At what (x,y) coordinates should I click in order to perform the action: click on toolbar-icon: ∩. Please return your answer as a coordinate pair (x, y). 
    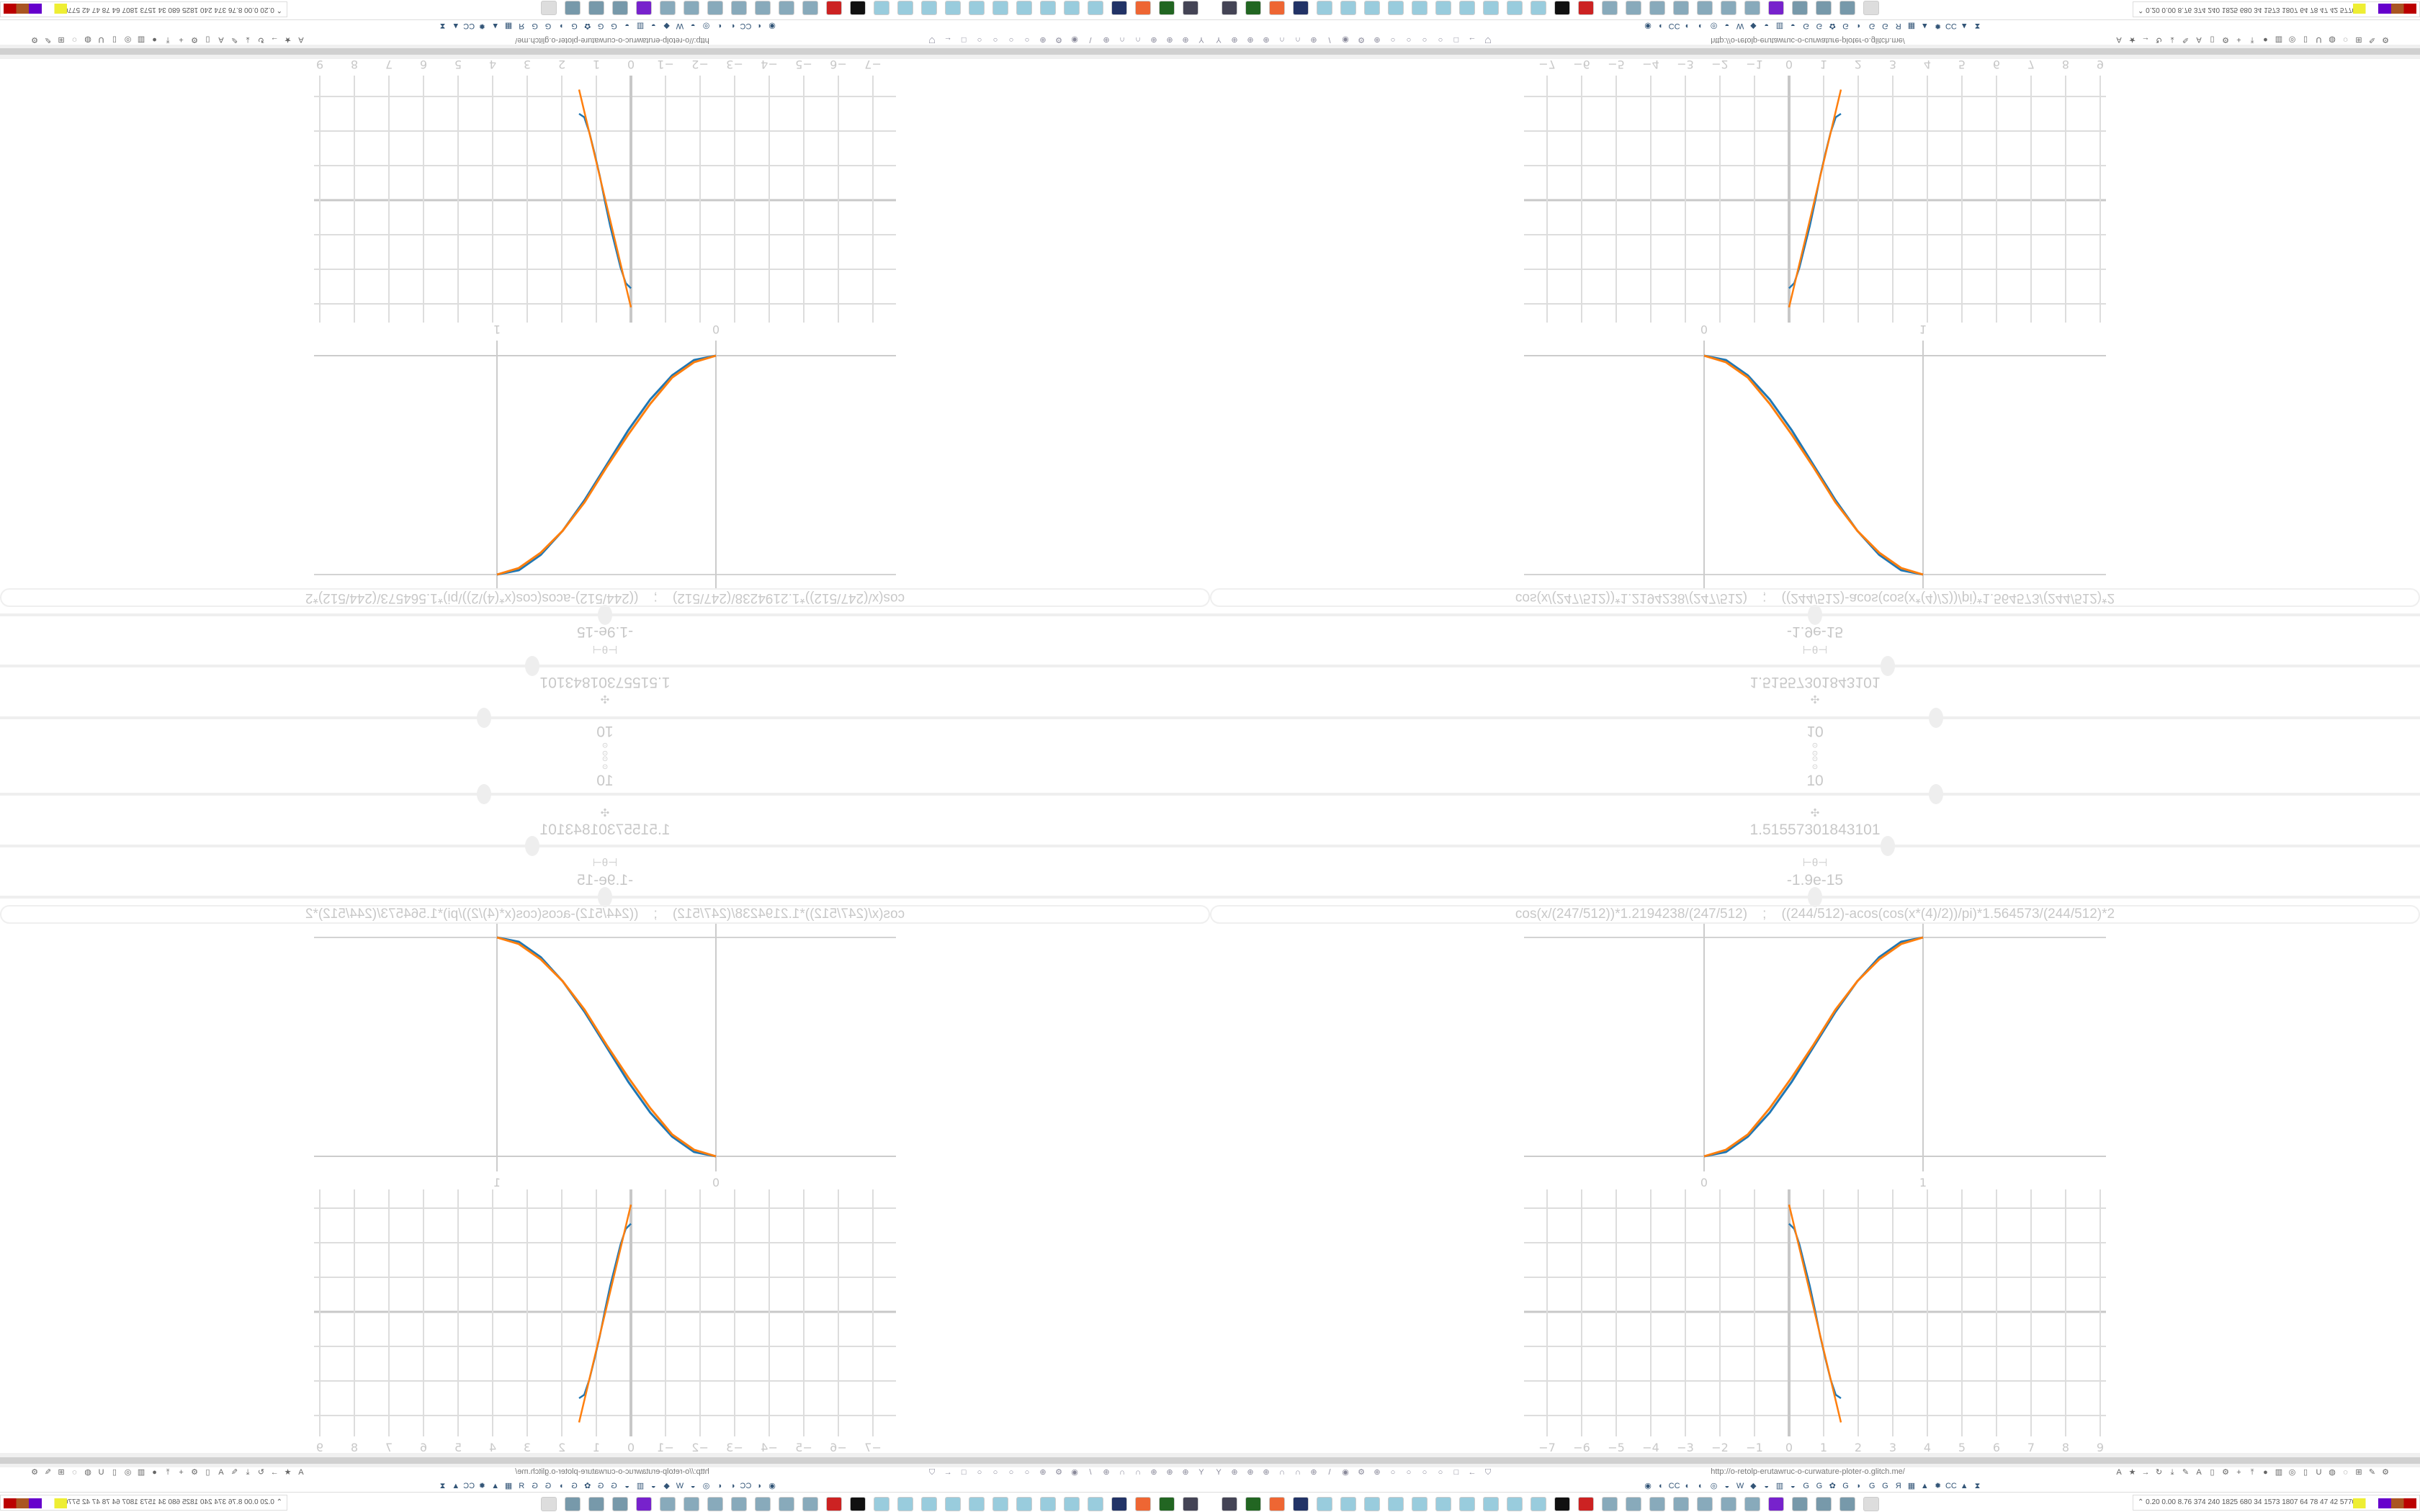
    Looking at the image, I should click on (1138, 39).